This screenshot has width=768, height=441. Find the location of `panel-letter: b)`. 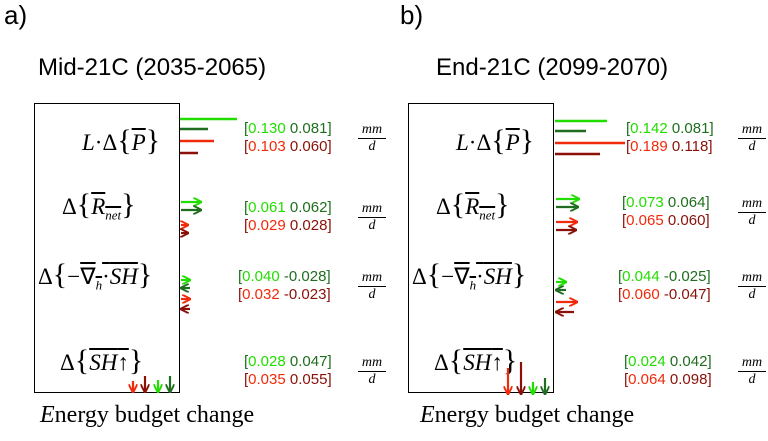

panel-letter: b) is located at coordinates (412, 15).